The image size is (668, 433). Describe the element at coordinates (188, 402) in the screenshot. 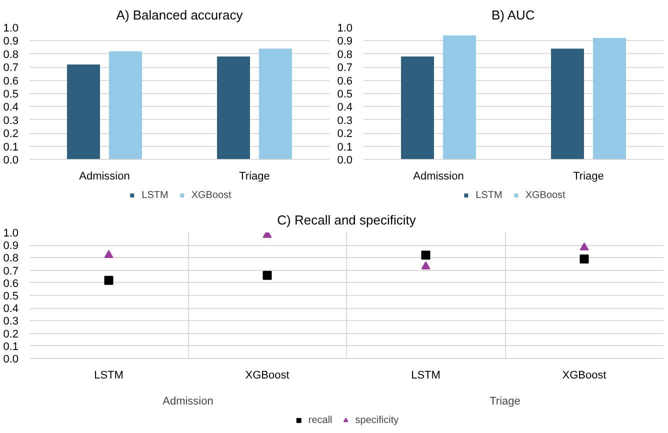

I see `text: Admission` at that location.